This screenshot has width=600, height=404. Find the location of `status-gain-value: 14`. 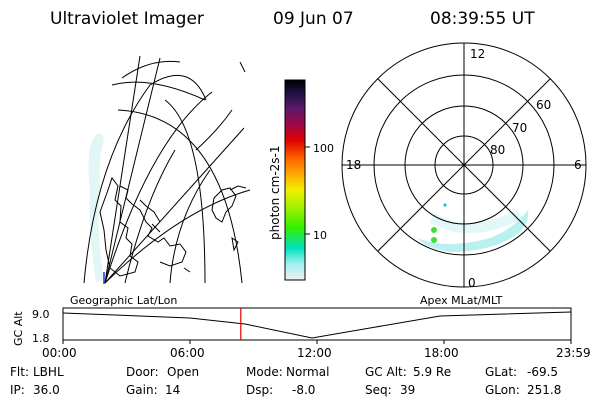

status-gain-value: 14 is located at coordinates (172, 390).